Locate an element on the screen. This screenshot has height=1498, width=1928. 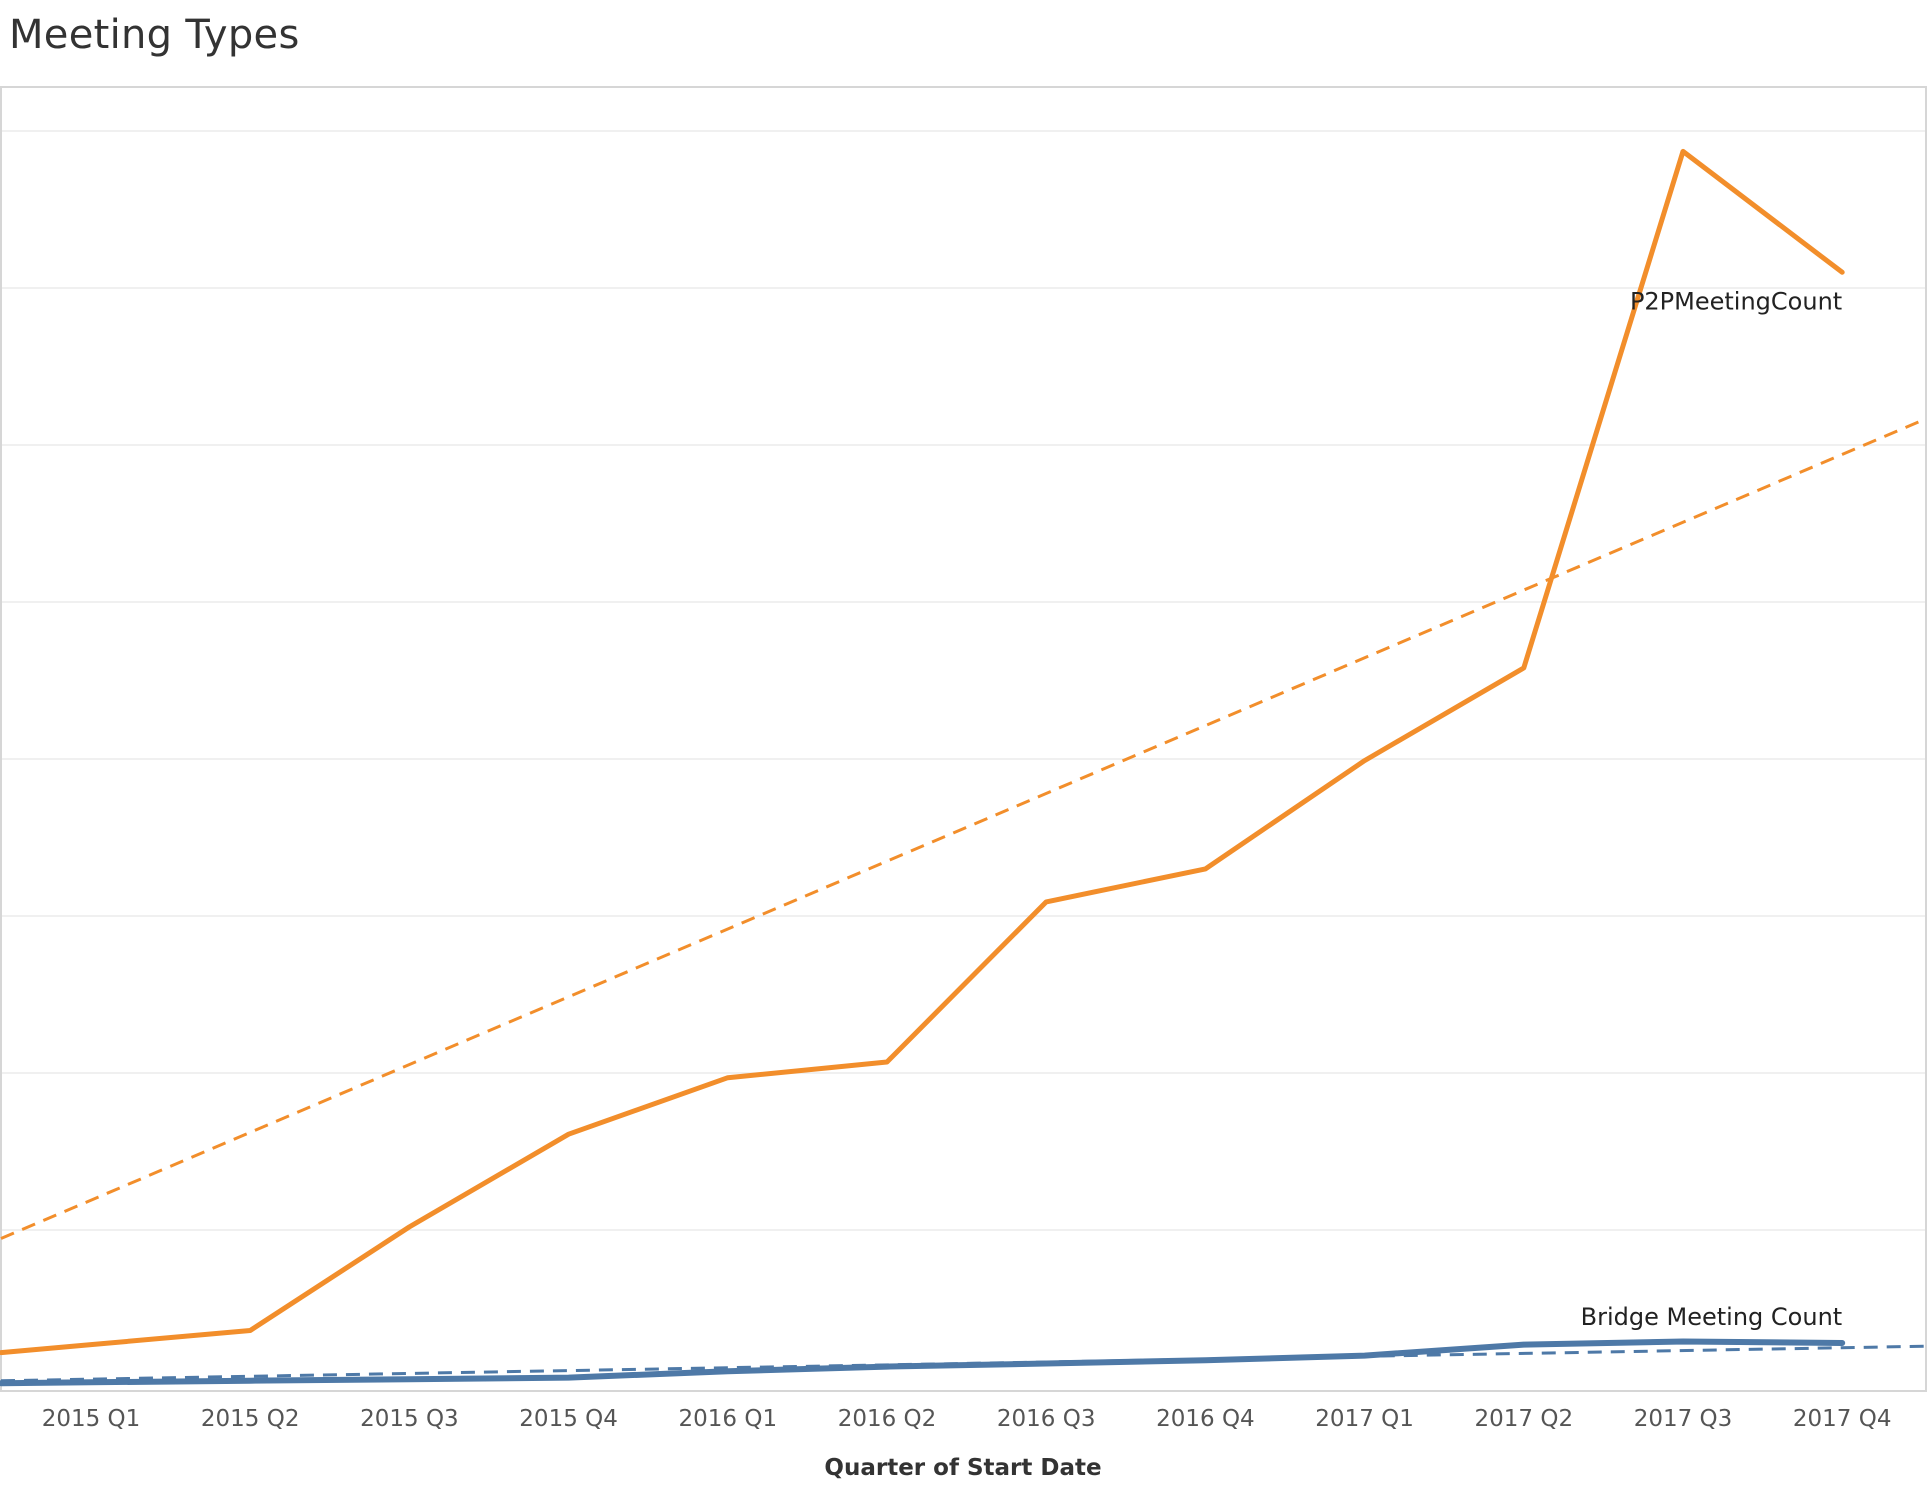
bridge-meeting-count-label: Bridge Meeting Count is located at coordinates (1712, 1317).